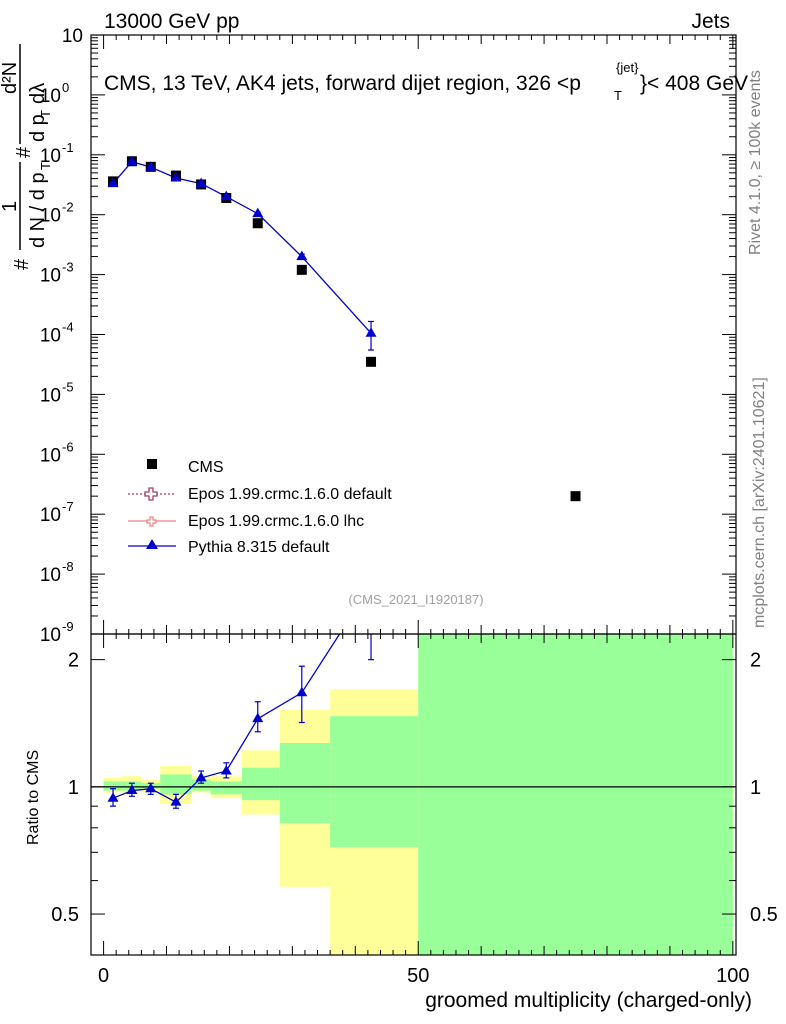  I want to click on mcplots-credit: mcplots.cern.ch [arXiv:2401.10621], so click(759, 502).